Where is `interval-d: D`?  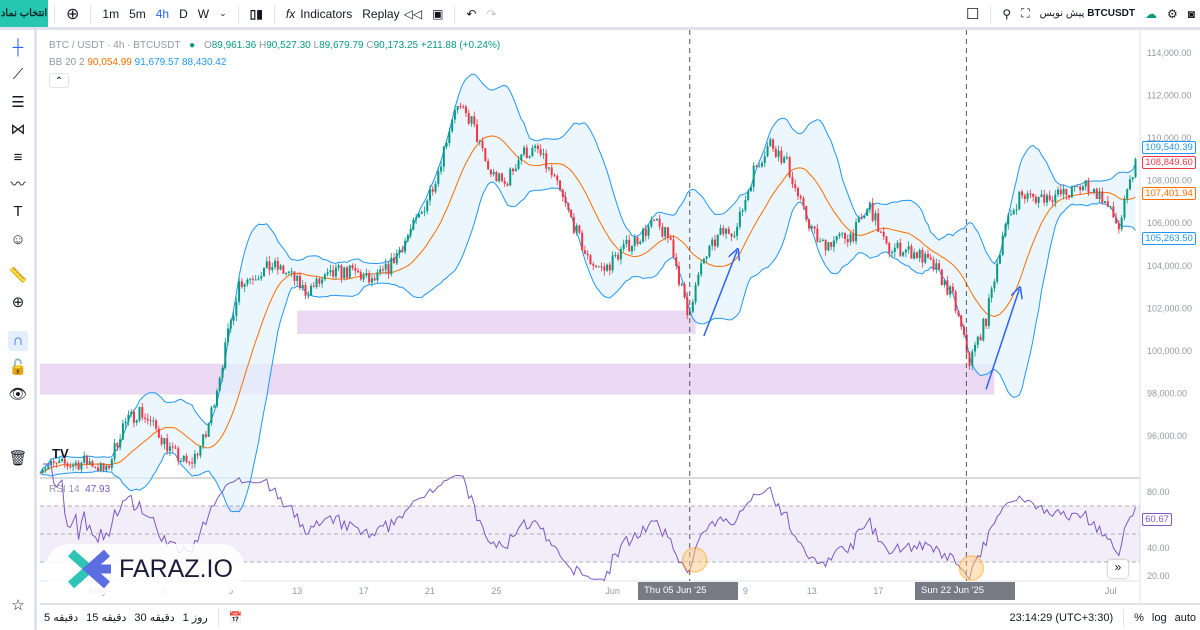 interval-d: D is located at coordinates (183, 13).